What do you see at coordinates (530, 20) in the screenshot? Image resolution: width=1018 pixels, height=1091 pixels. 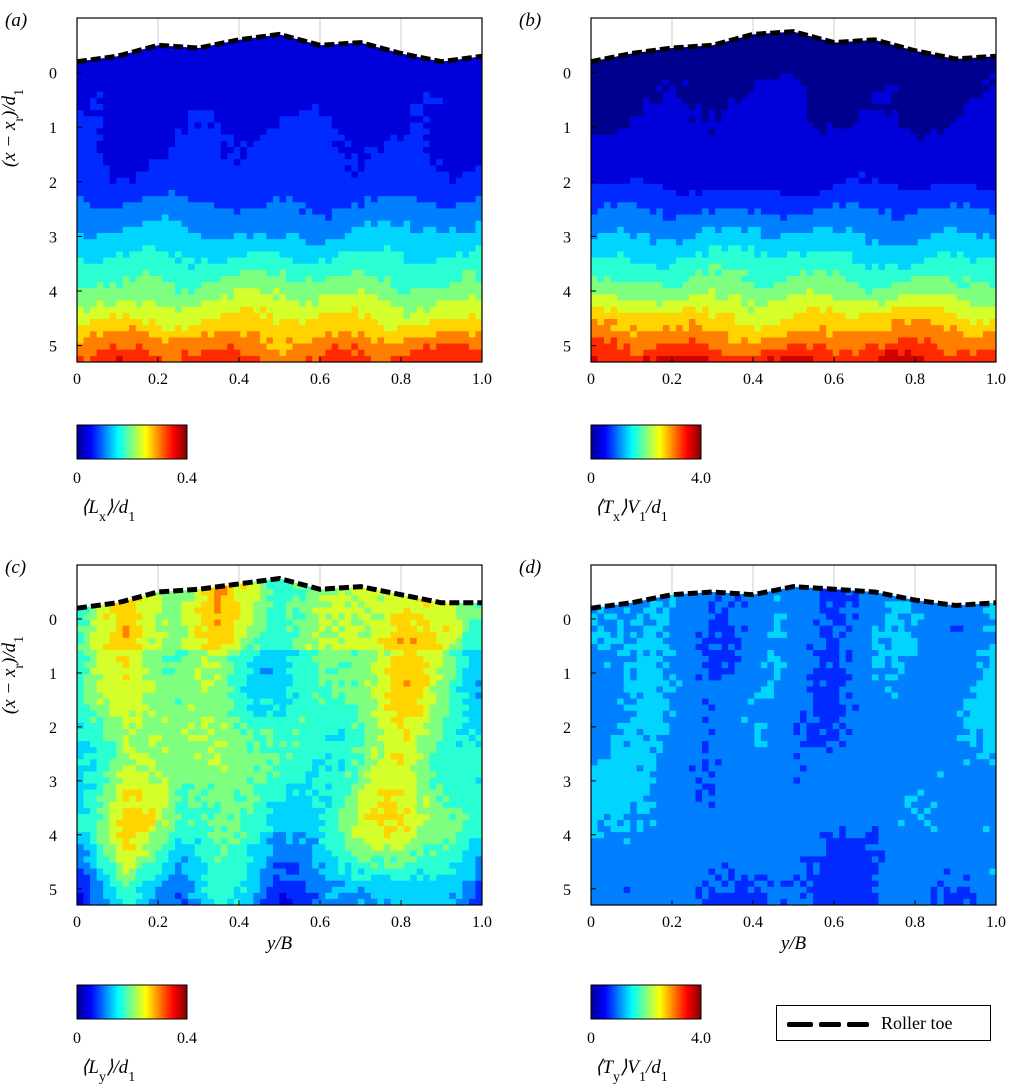 I see `panel-label: (b)` at bounding box center [530, 20].